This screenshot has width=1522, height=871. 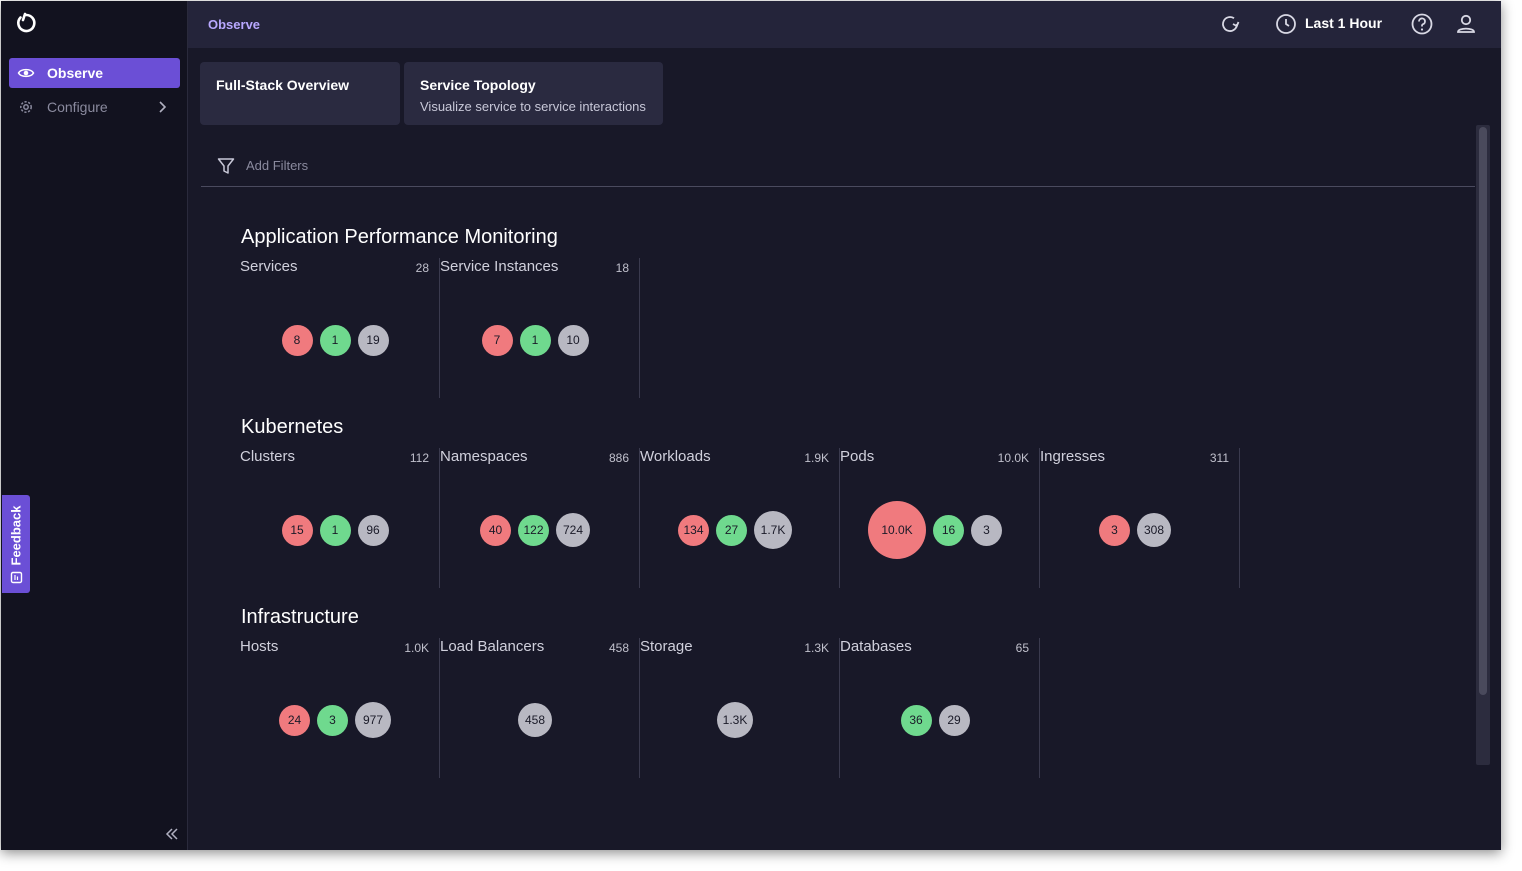 What do you see at coordinates (816, 458) in the screenshot?
I see `card-count: 1.9K` at bounding box center [816, 458].